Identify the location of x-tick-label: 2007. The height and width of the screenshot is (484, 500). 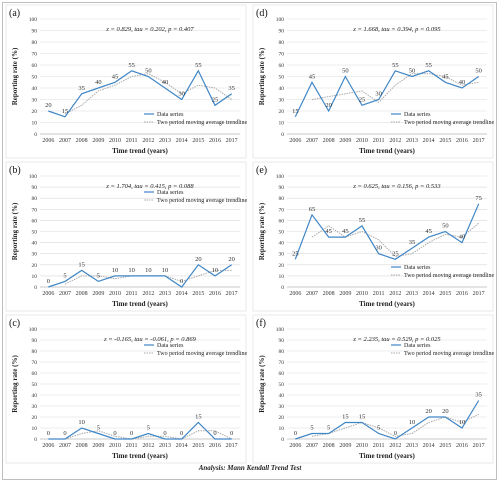
(312, 446).